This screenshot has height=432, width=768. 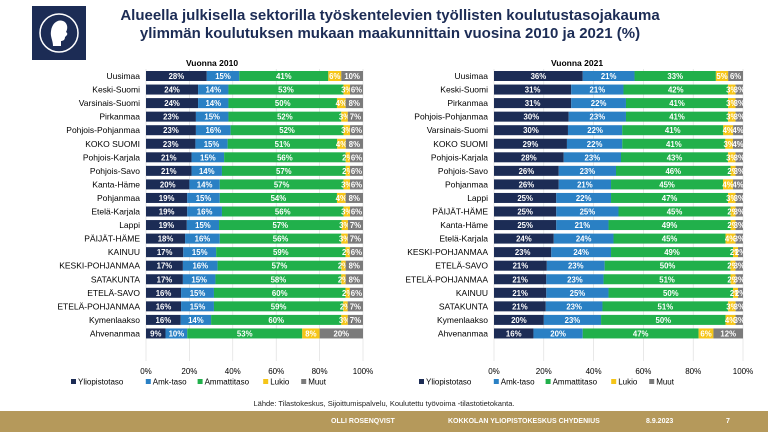 I want to click on legend-label: Ammattitaso, so click(x=575, y=382).